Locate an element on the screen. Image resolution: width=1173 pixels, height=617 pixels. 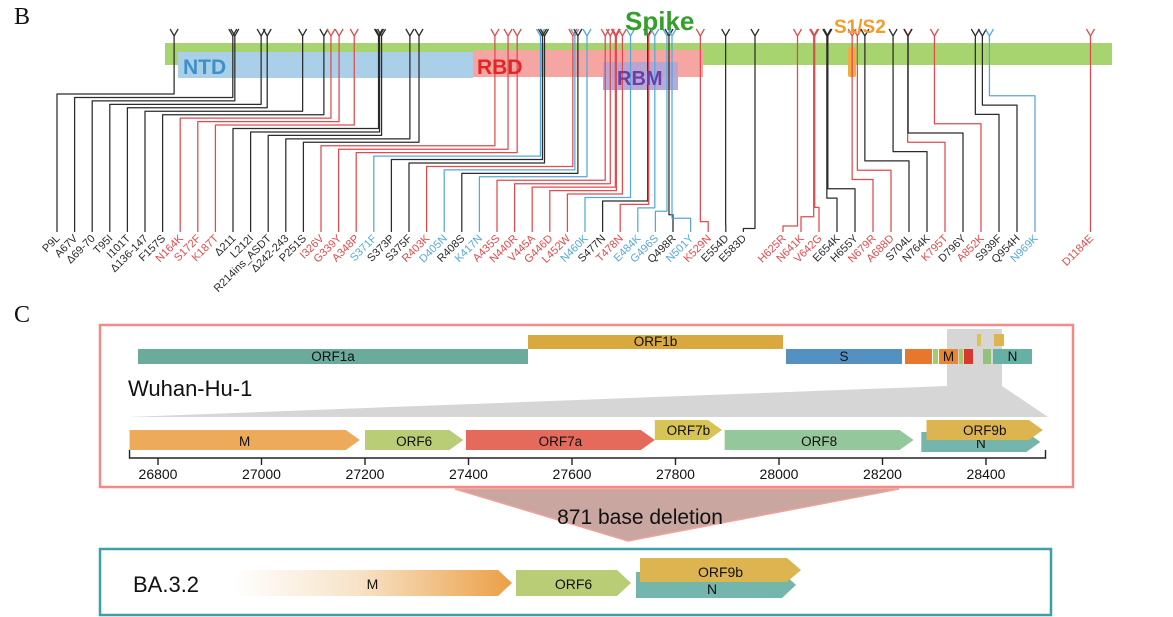
gene-ORF1b is located at coordinates (655, 342).